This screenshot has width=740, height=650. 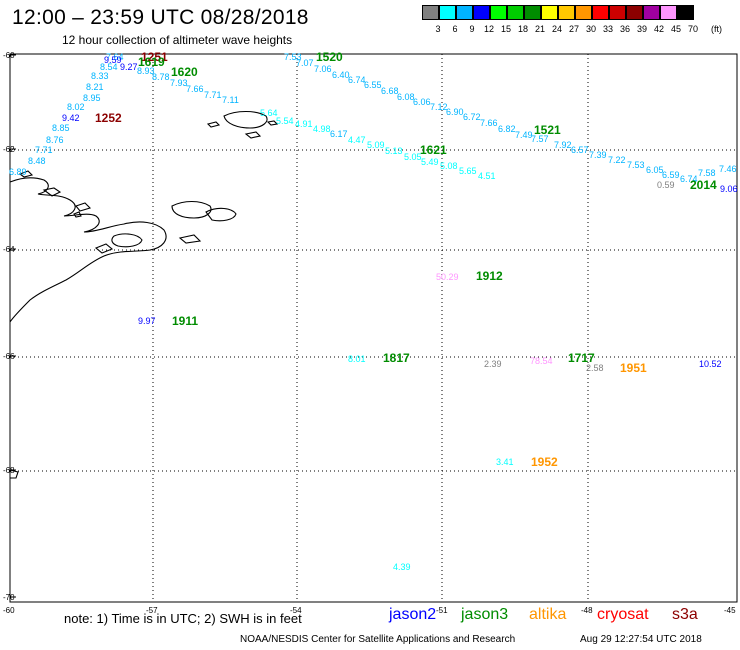 I want to click on wave-height-value: 4.47, so click(x=357, y=140).